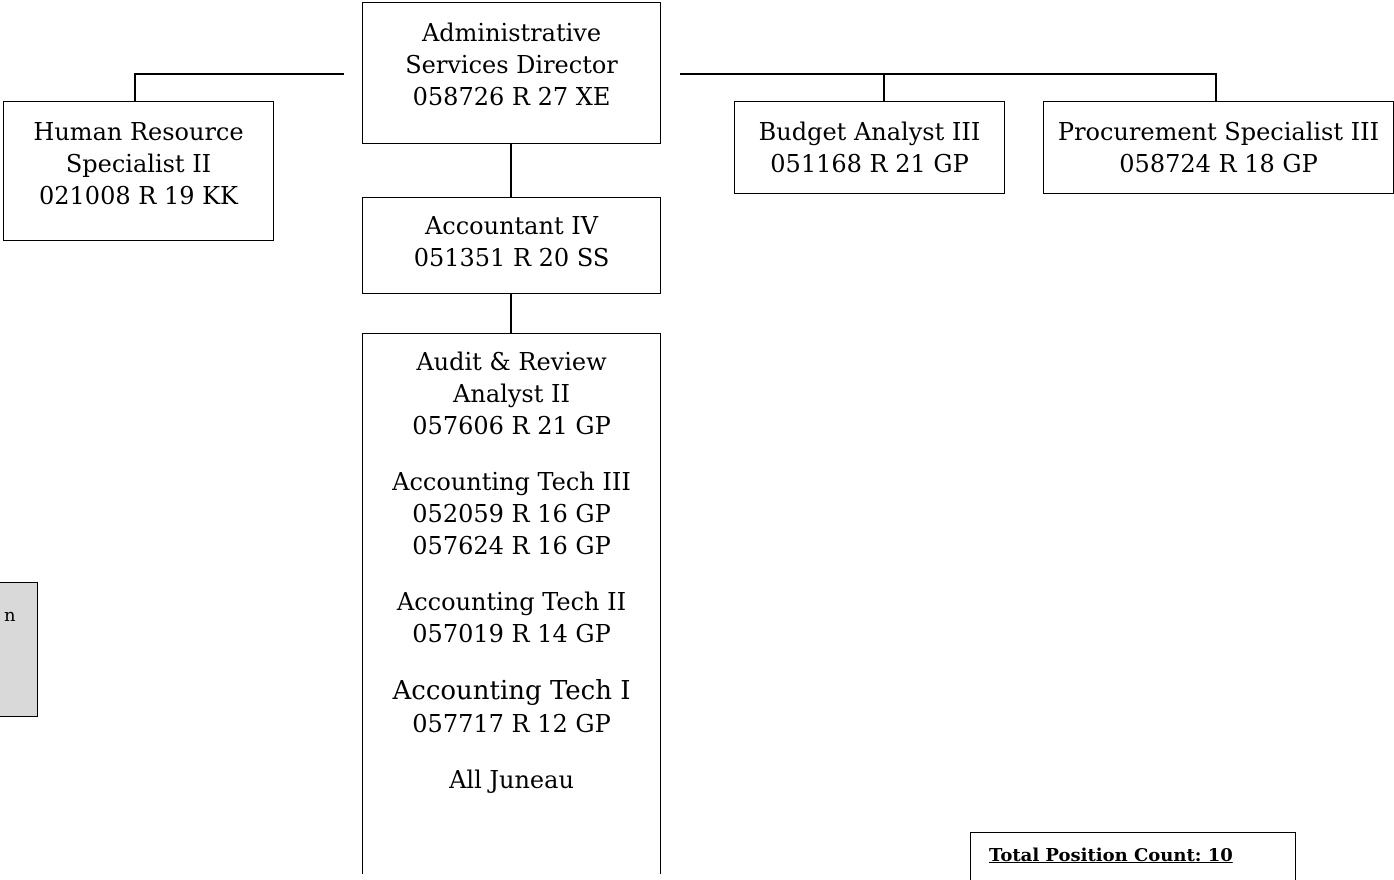 The image size is (1394, 880). What do you see at coordinates (1111, 855) in the screenshot?
I see `total-count-label: Total Position Count: 10` at bounding box center [1111, 855].